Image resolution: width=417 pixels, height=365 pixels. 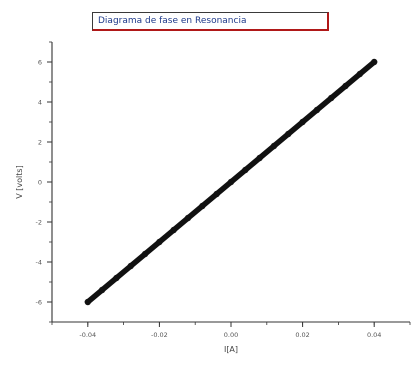 I want to click on x-tick-label: 0.02, so click(x=302, y=335).